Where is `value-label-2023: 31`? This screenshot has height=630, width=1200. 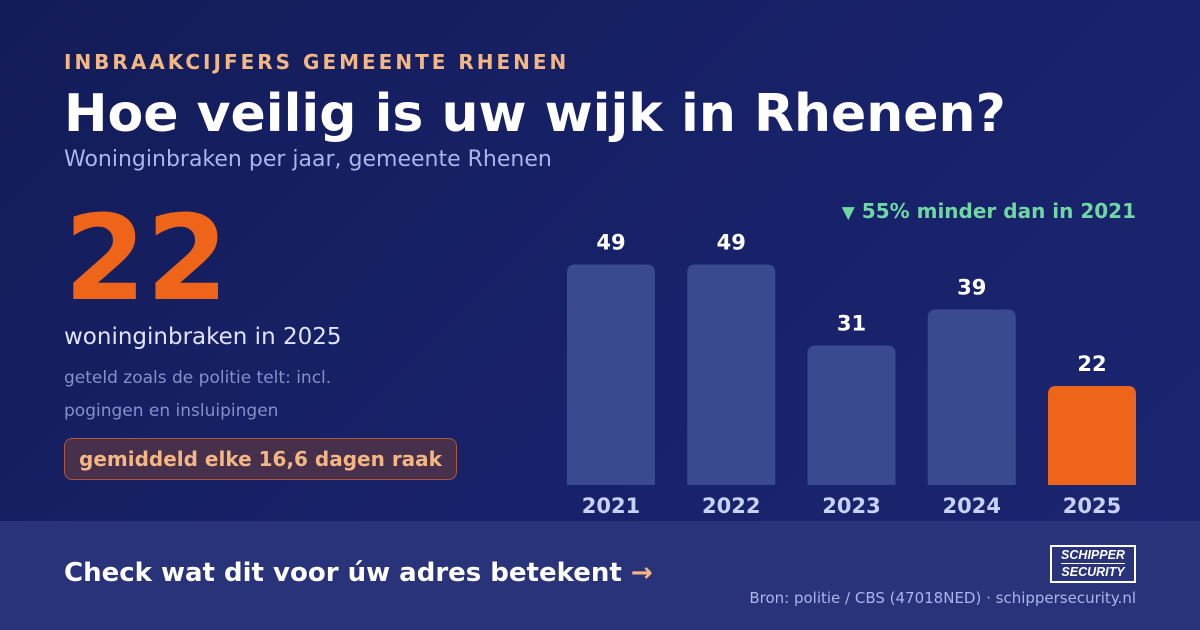
value-label-2023: 31 is located at coordinates (851, 324).